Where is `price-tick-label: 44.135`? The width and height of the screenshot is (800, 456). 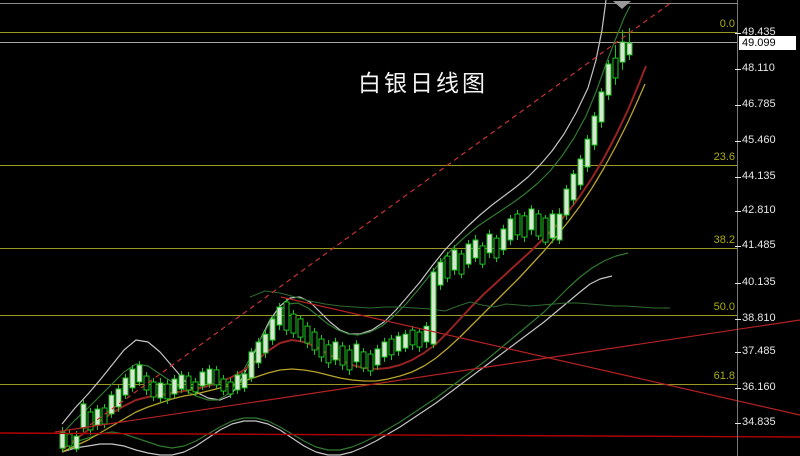
price-tick-label: 44.135 is located at coordinates (759, 176).